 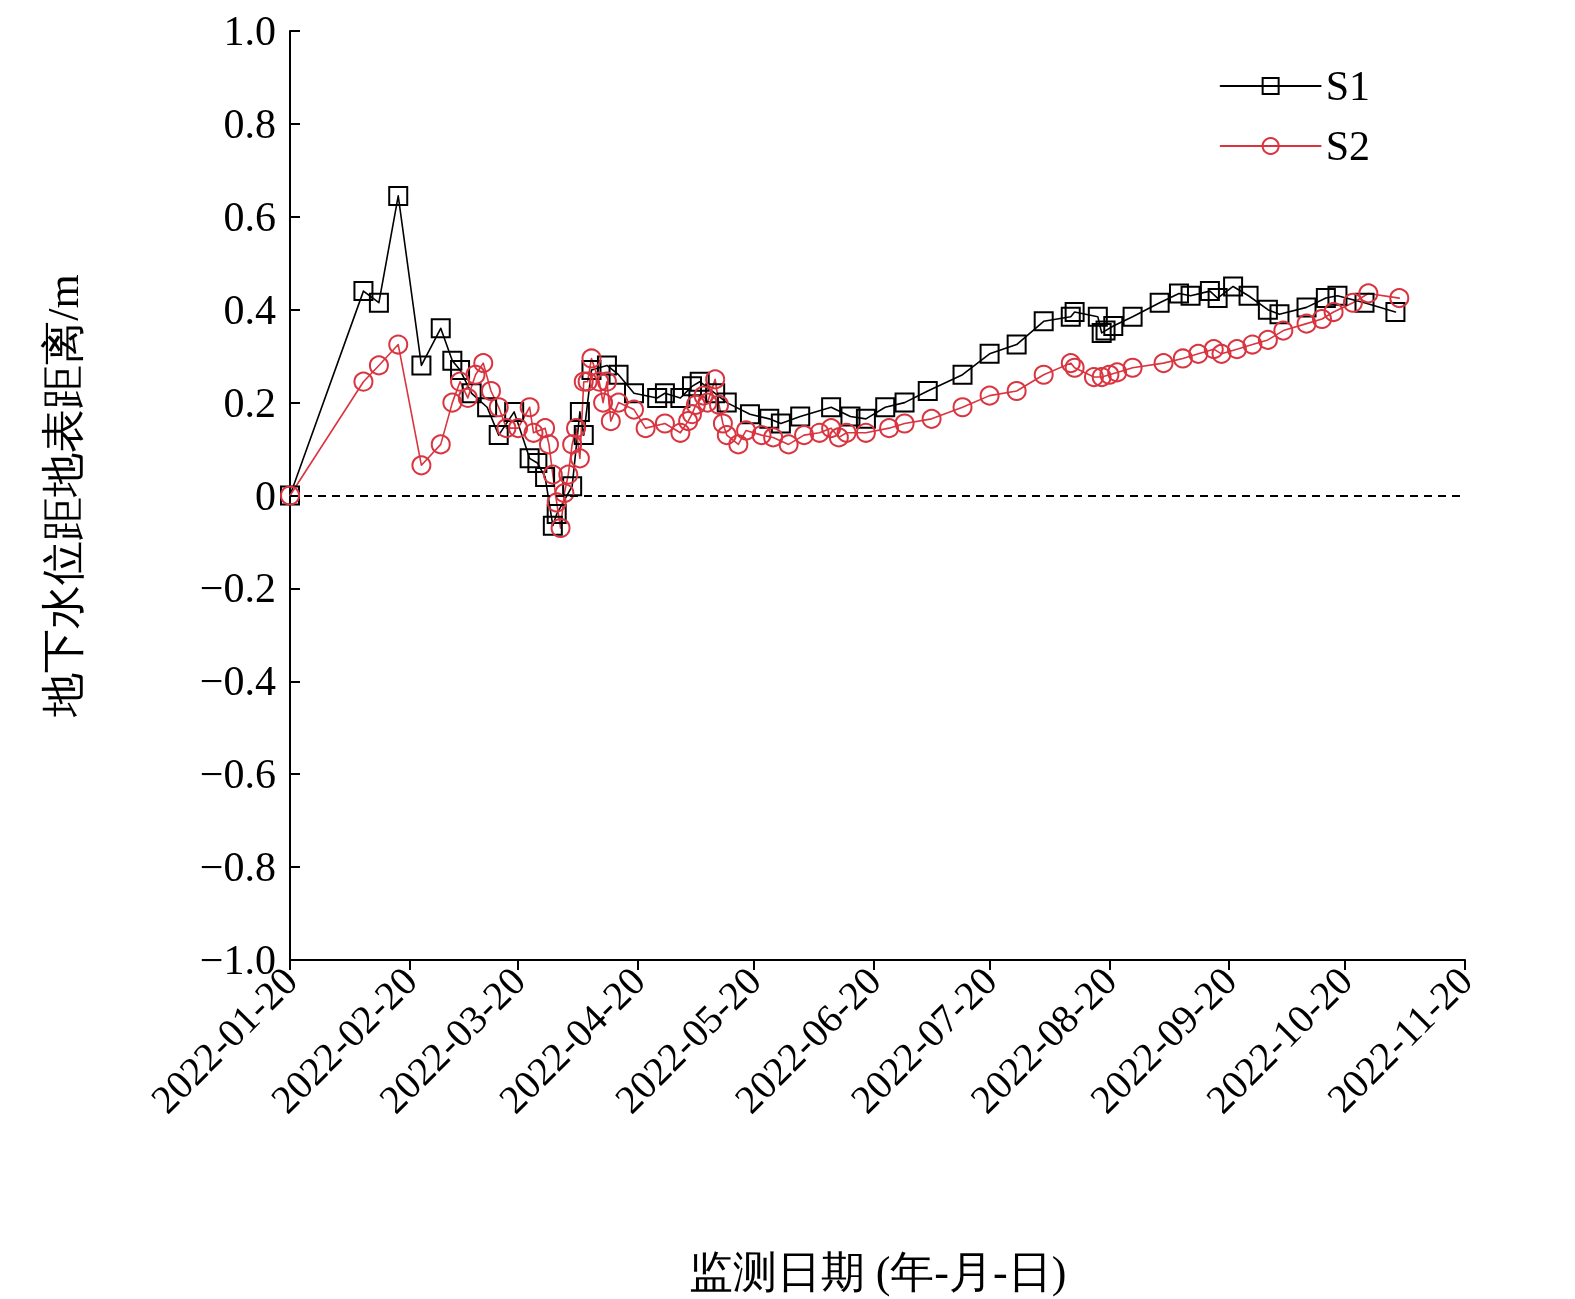 What do you see at coordinates (249, 123) in the screenshot?
I see `y-tick-label: 0.8` at bounding box center [249, 123].